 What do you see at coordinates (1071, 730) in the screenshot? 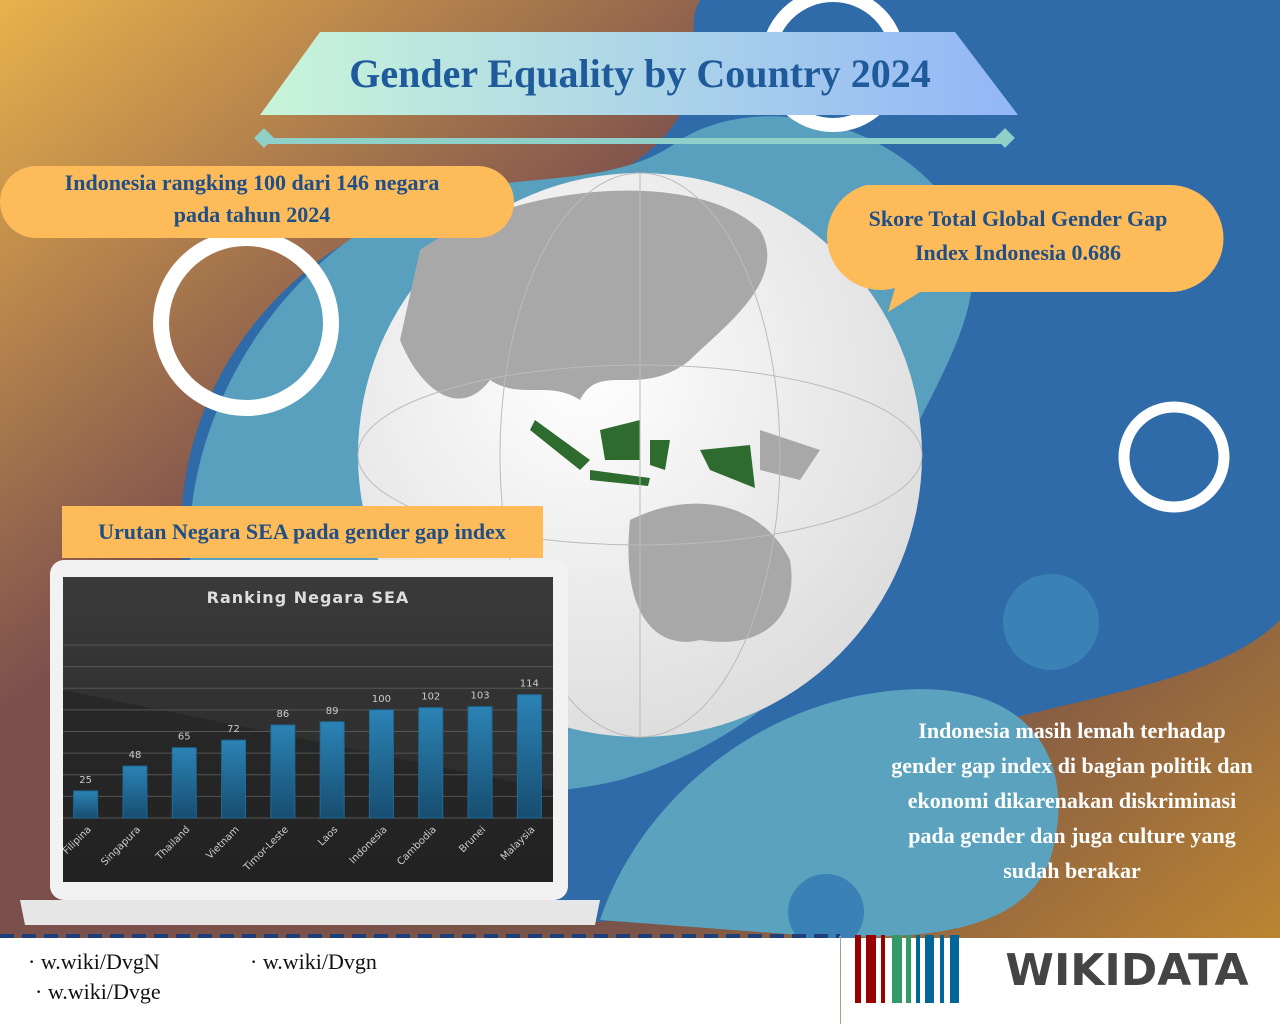
I see `paragraph-line: Indonesia masih lemah terhadap` at bounding box center [1071, 730].